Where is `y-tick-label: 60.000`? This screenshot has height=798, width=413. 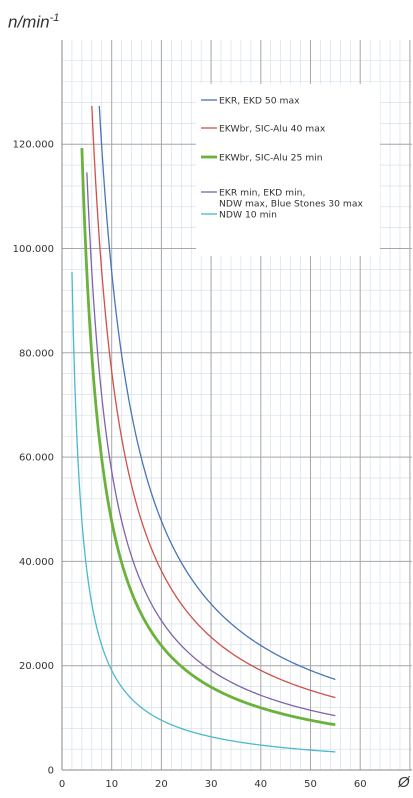 y-tick-label: 60.000 is located at coordinates (36, 458).